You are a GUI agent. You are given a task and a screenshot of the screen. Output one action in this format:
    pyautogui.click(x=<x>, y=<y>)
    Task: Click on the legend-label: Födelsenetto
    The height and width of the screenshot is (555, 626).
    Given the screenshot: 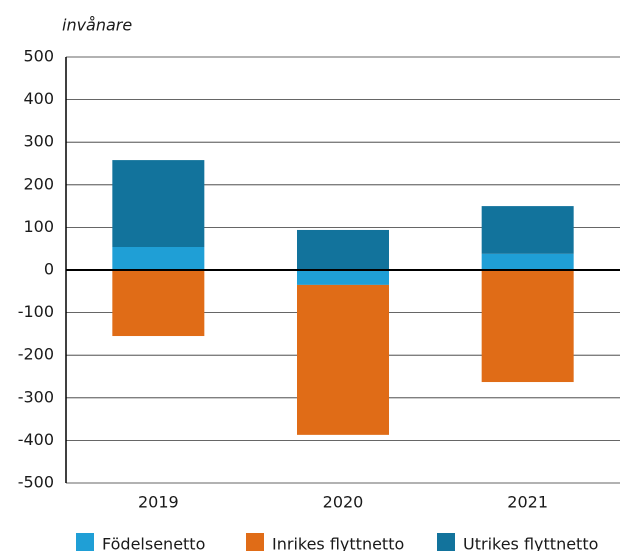 What is the action you would take?
    pyautogui.click(x=153, y=543)
    